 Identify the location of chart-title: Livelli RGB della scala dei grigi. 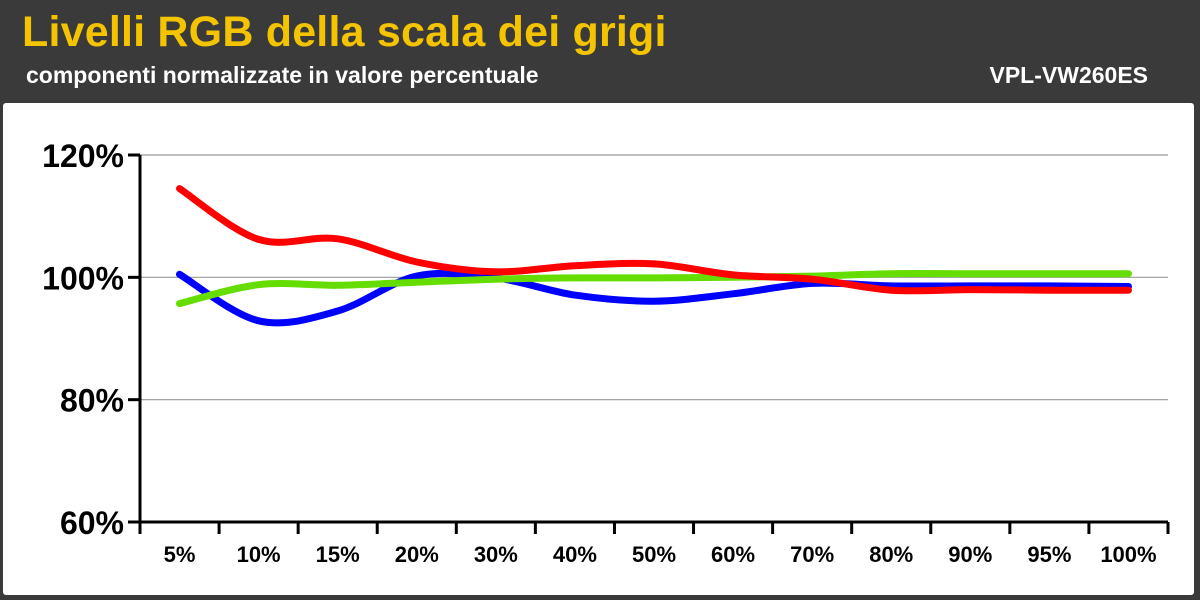
(344, 32).